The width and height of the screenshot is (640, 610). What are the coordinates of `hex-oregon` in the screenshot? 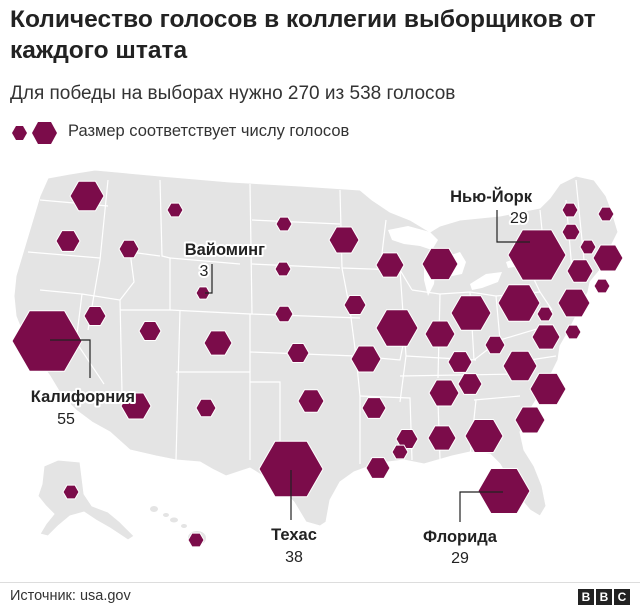 It's located at (68, 241).